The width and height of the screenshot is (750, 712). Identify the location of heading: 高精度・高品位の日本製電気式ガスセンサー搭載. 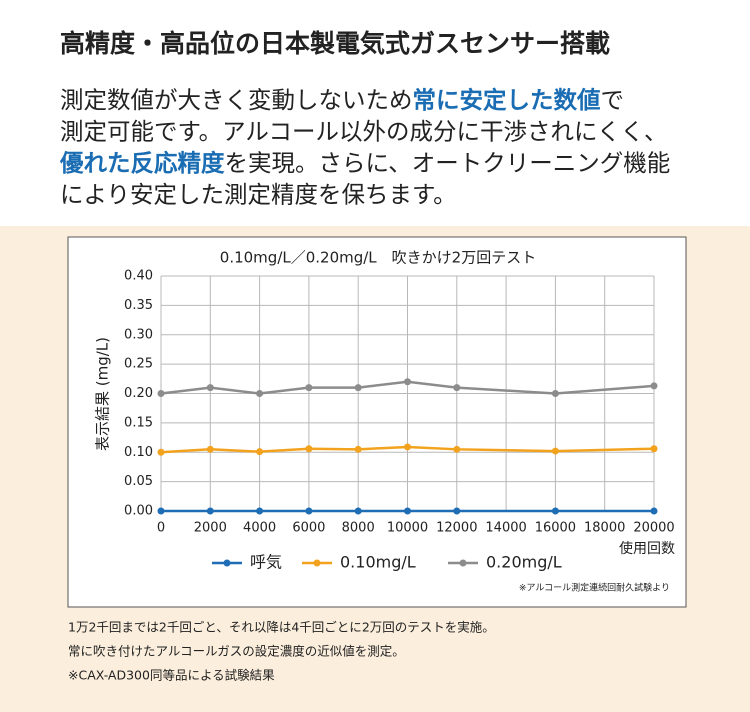
(335, 43).